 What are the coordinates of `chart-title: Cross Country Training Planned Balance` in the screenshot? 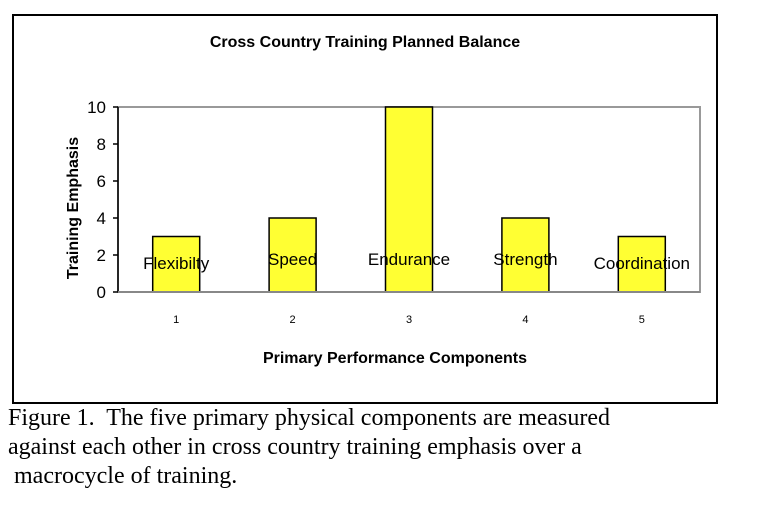 It's located at (365, 42).